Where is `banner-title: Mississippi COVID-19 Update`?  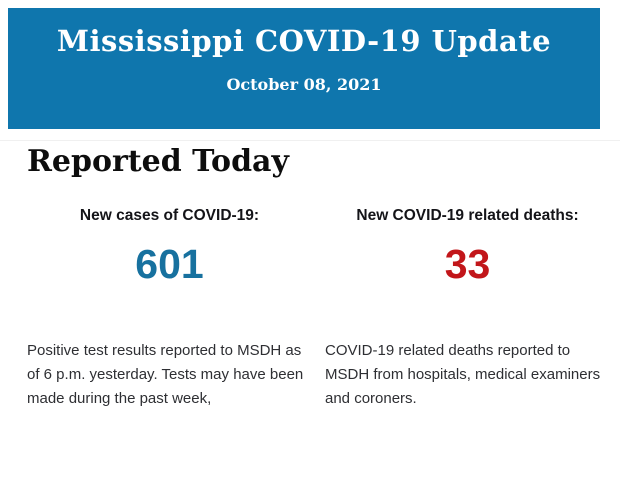
banner-title: Mississippi COVID-19 Update is located at coordinates (304, 41).